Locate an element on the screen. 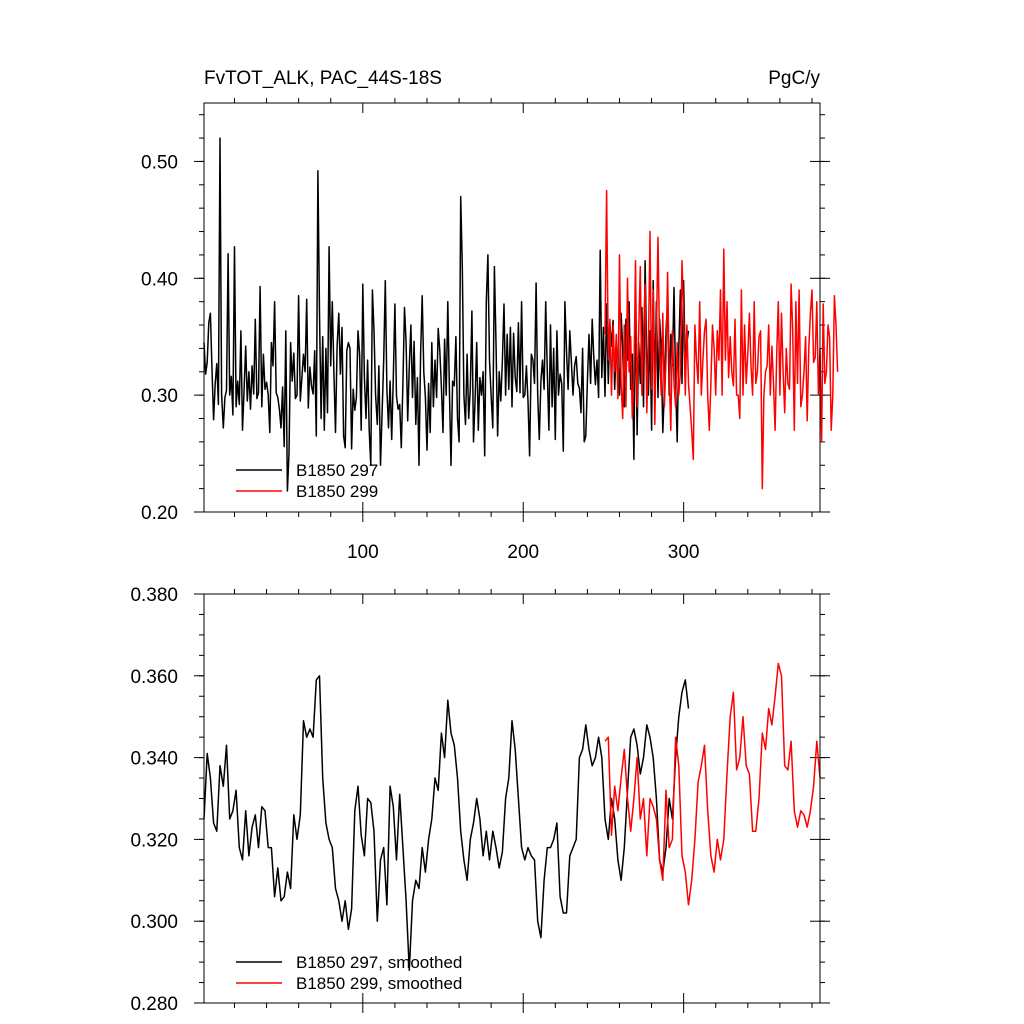 This screenshot has width=1024, height=1024. chart-title-left: FvTOT_ALK, PAC_44S-18S is located at coordinates (323, 78).